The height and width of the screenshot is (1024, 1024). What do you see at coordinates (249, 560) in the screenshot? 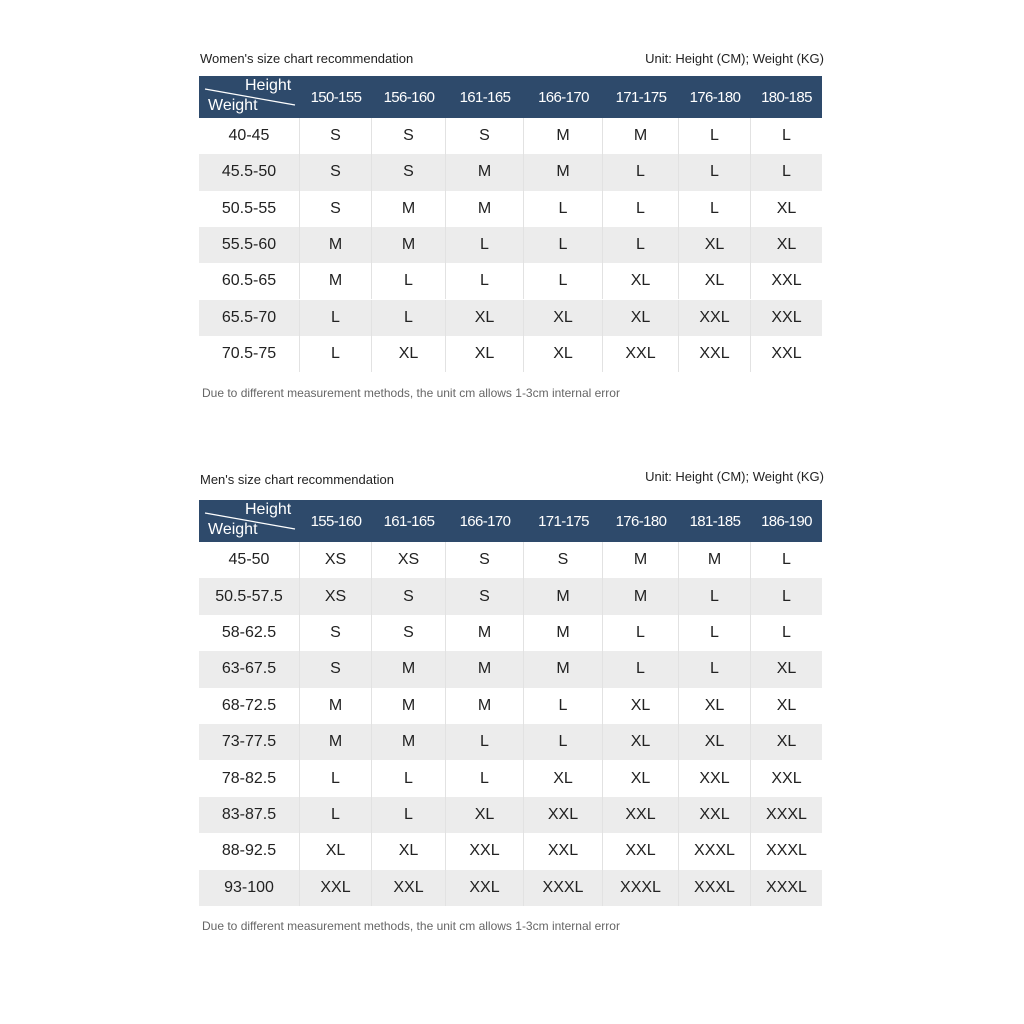
I see `row-label: 45-50` at bounding box center [249, 560].